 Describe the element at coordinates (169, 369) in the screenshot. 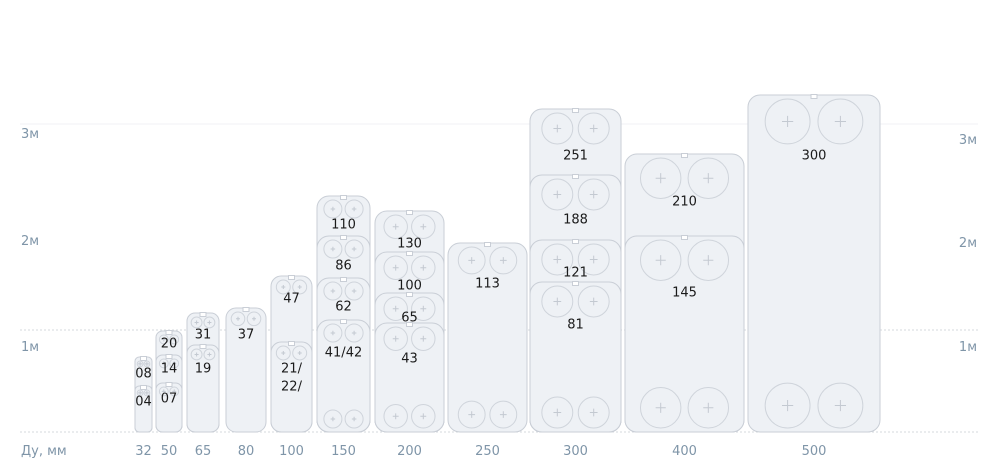

I see `plate-label: 14` at that location.